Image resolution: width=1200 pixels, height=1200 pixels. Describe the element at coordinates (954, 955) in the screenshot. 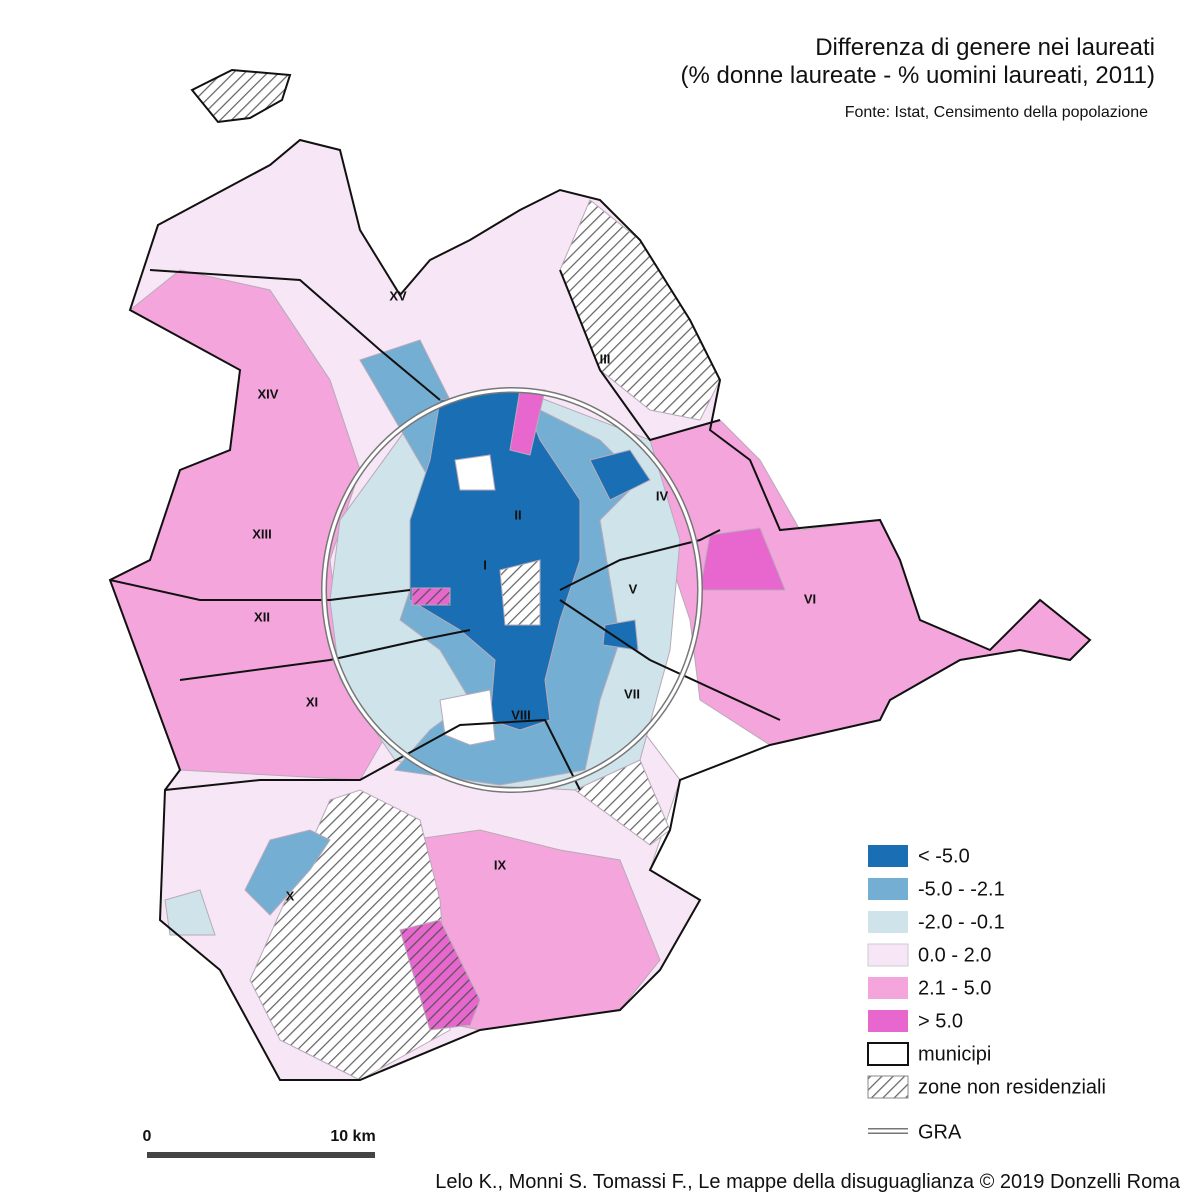

I see `legend-label: 0.0 - 2.0` at that location.